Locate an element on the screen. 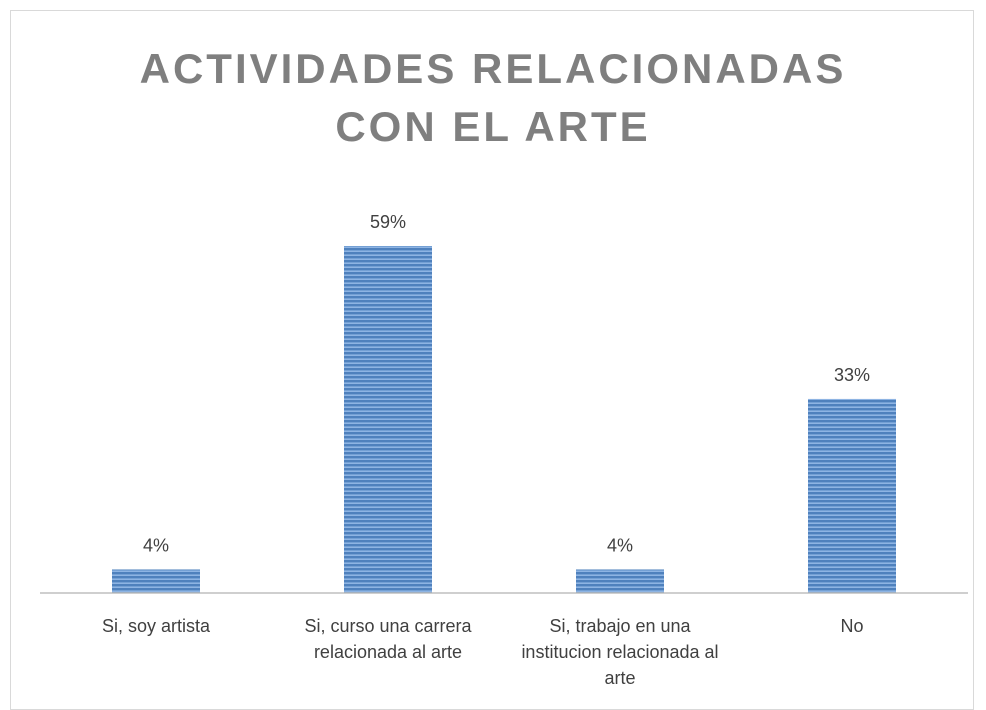 This screenshot has width=986, height=710. x-tick-label: Si, soy artista is located at coordinates (156, 626).